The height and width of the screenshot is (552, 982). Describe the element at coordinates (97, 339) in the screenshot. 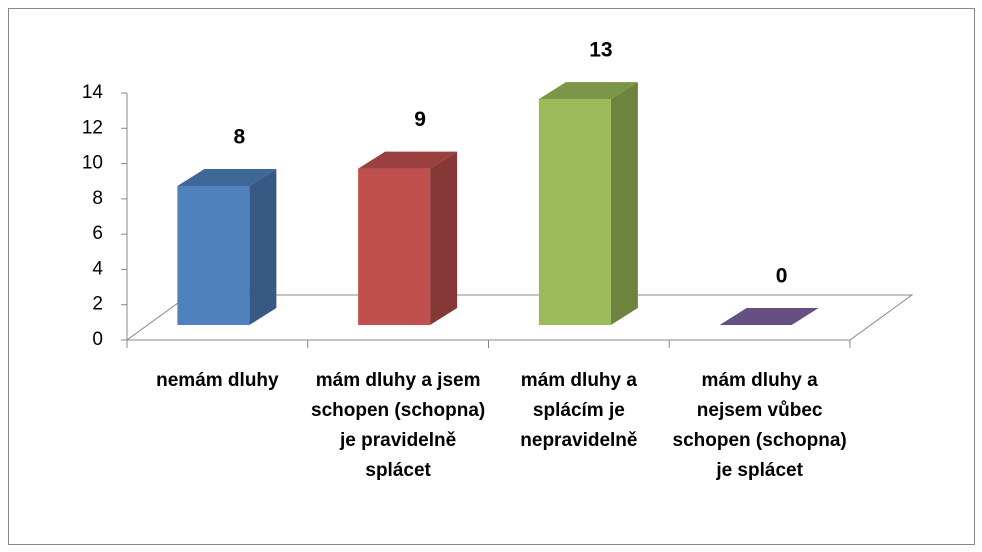

I see `y-tick-label: 0` at that location.